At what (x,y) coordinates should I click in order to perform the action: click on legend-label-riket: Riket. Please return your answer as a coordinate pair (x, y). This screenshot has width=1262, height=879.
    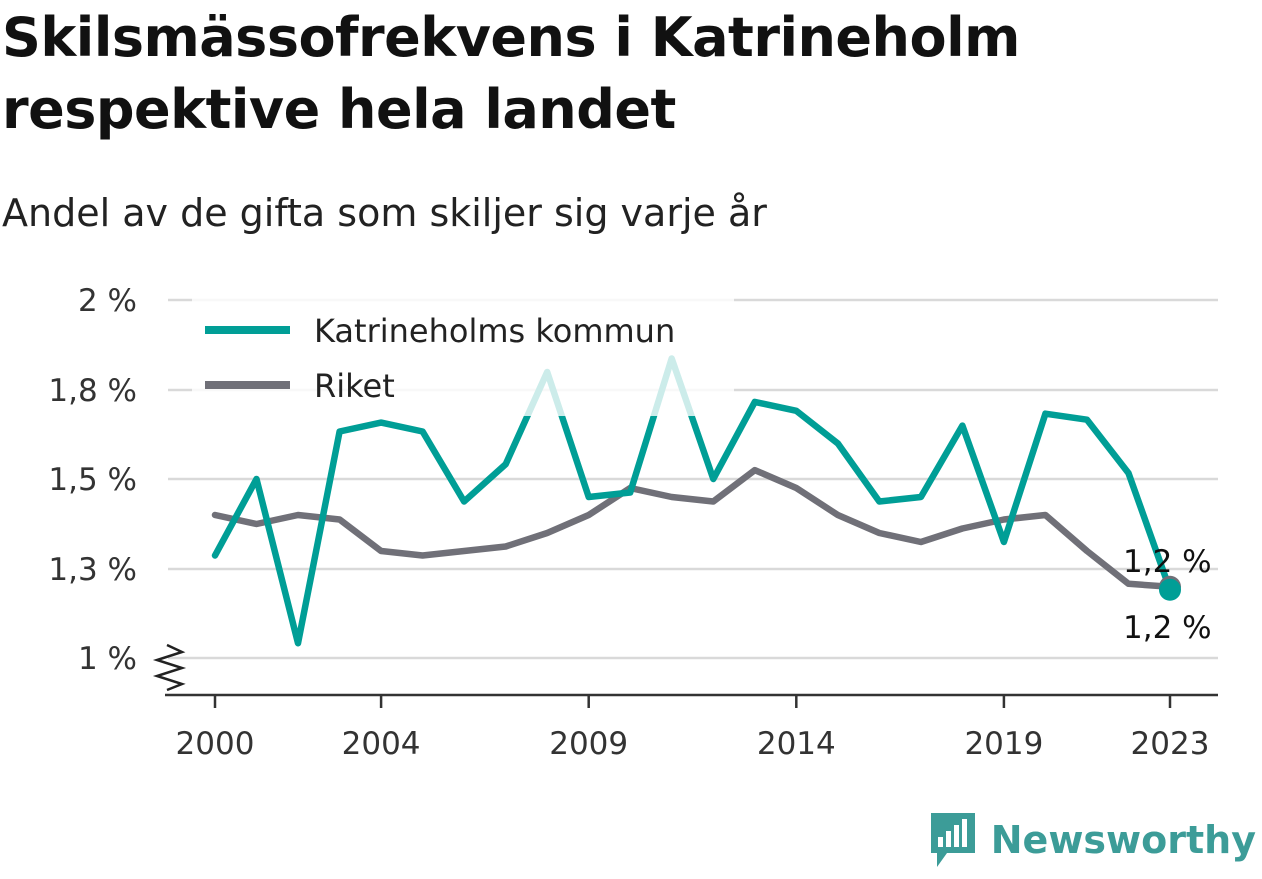
    Looking at the image, I should click on (354, 386).